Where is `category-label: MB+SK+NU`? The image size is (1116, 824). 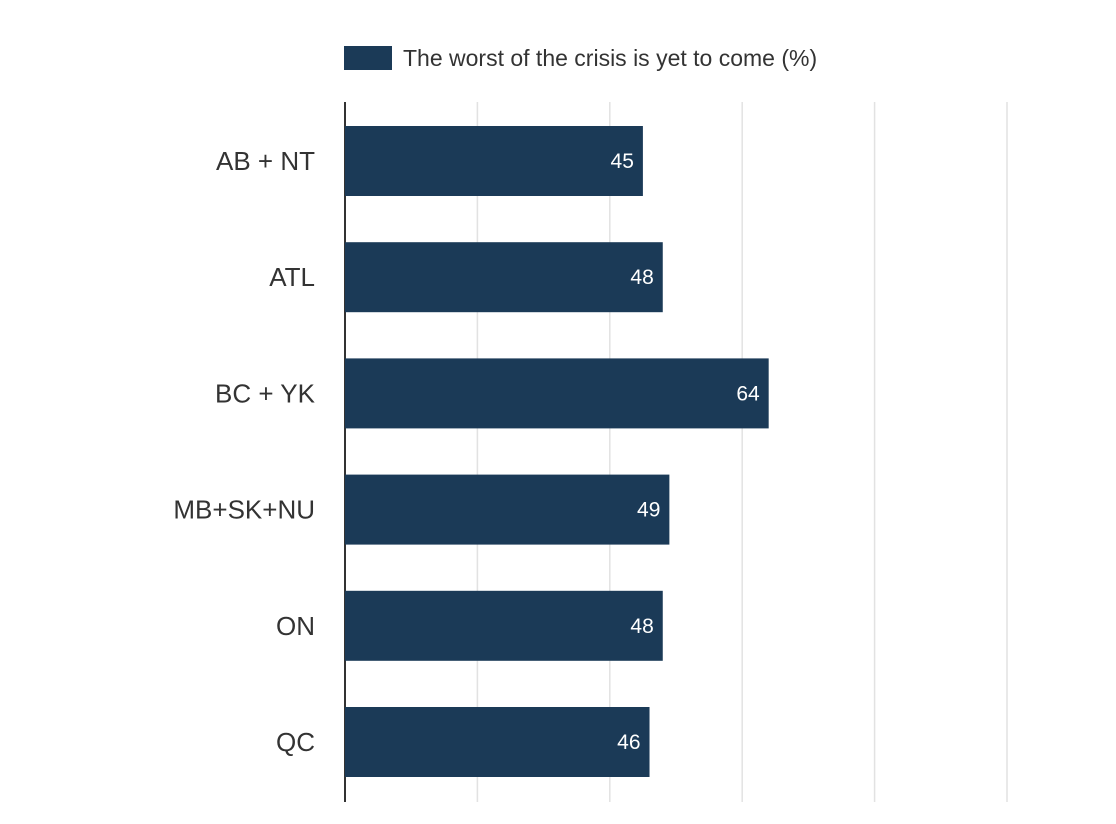
category-label: MB+SK+NU is located at coordinates (244, 510).